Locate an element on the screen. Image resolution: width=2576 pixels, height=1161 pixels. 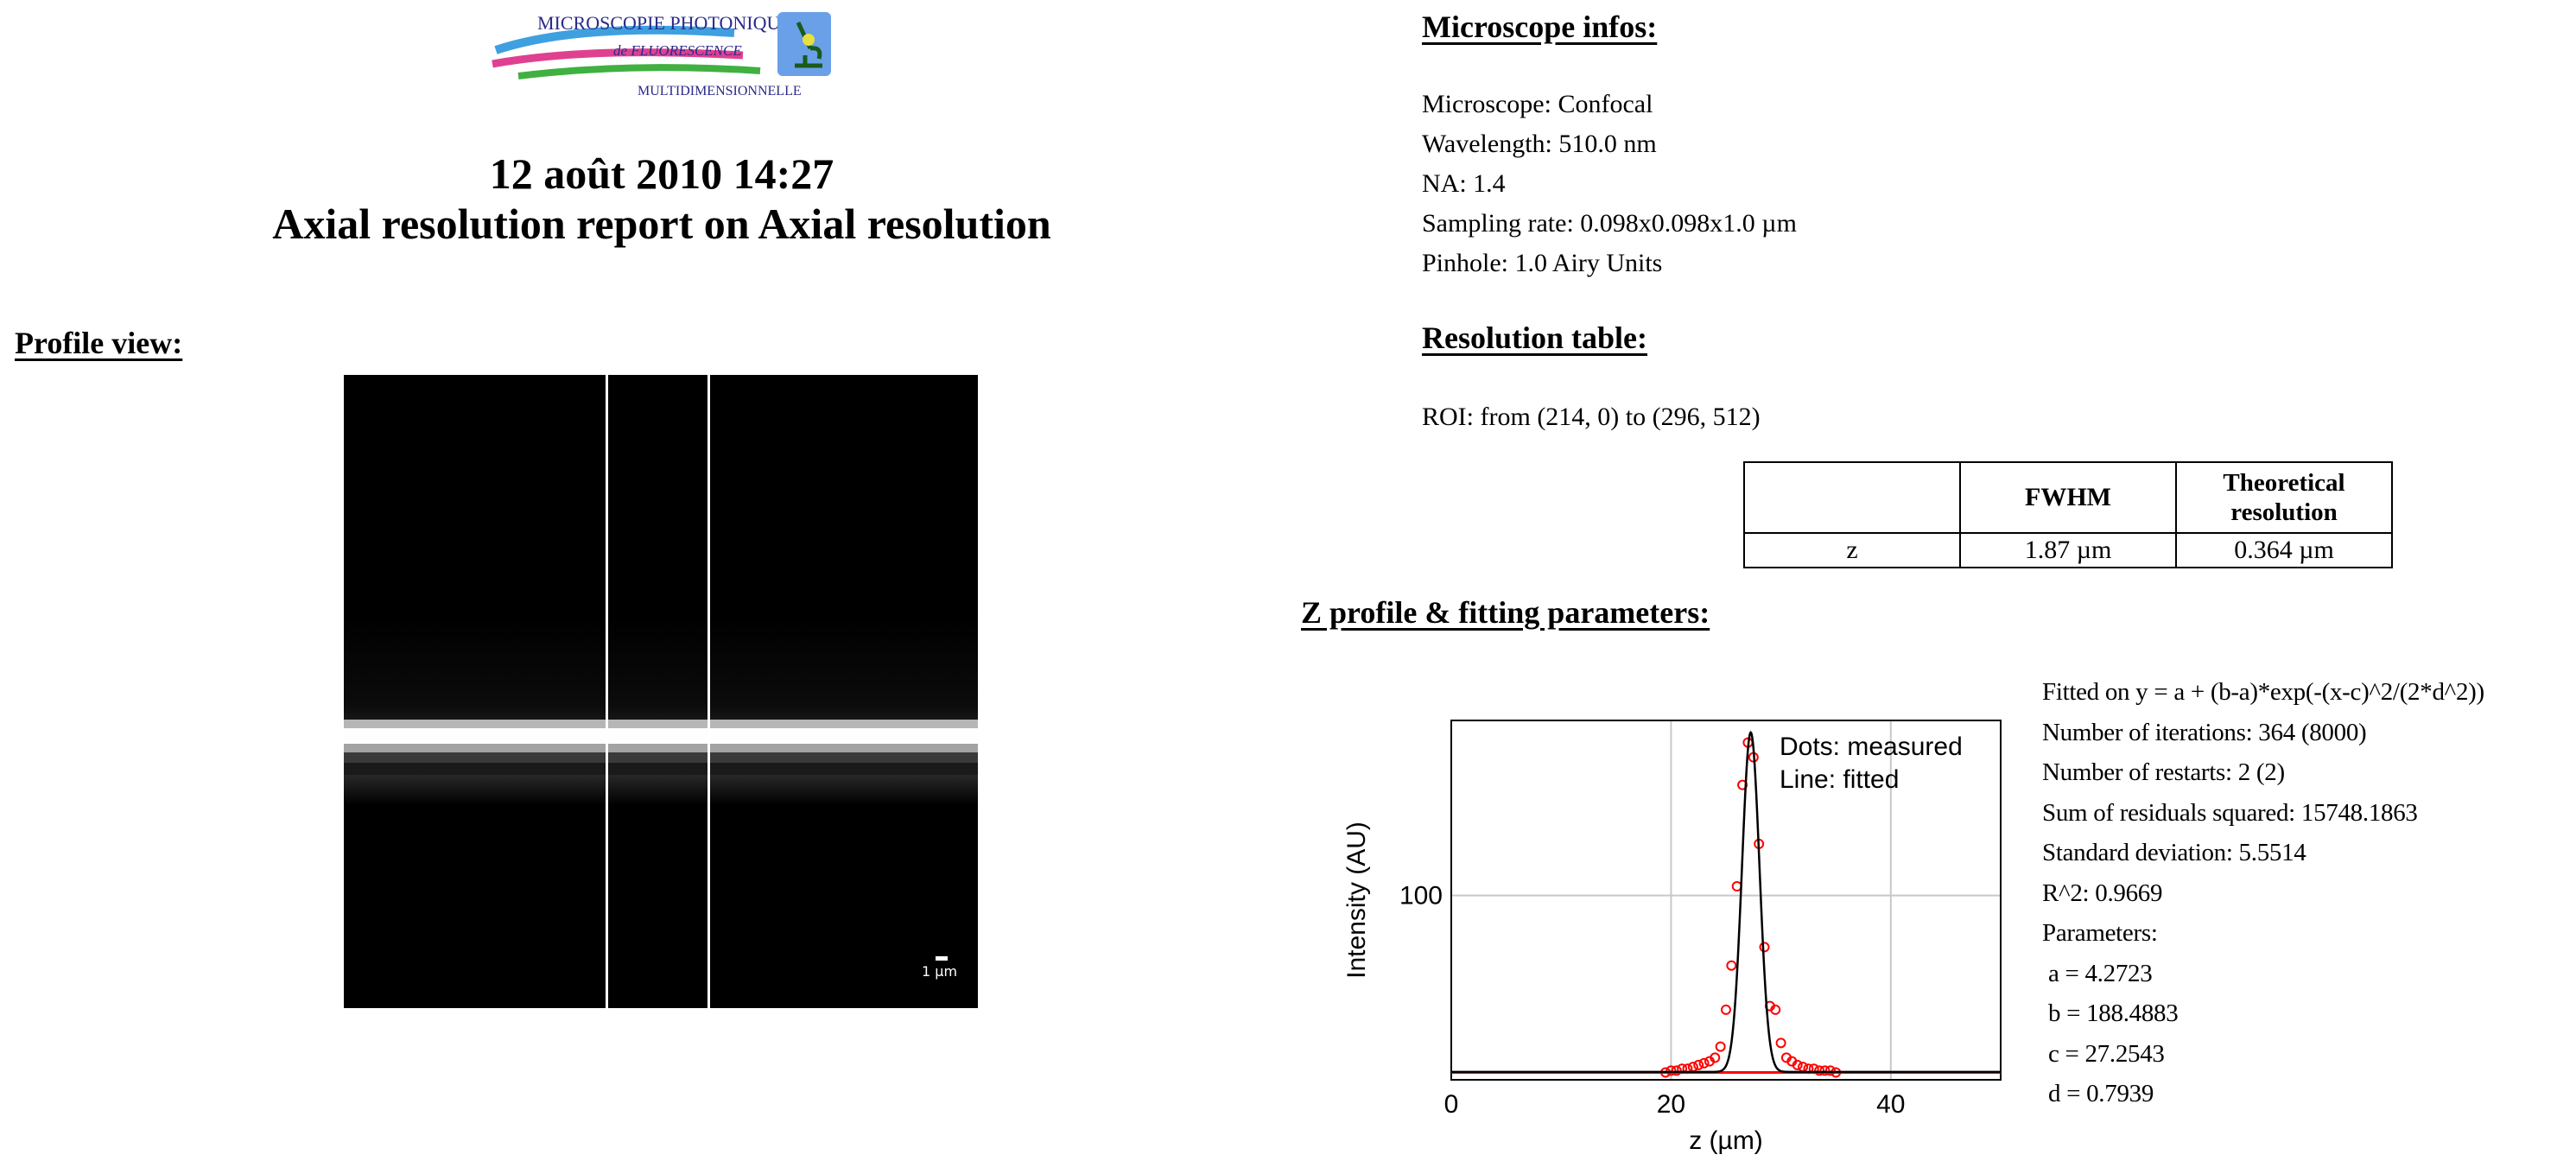
x-tick-label: 0 is located at coordinates (1451, 1104).